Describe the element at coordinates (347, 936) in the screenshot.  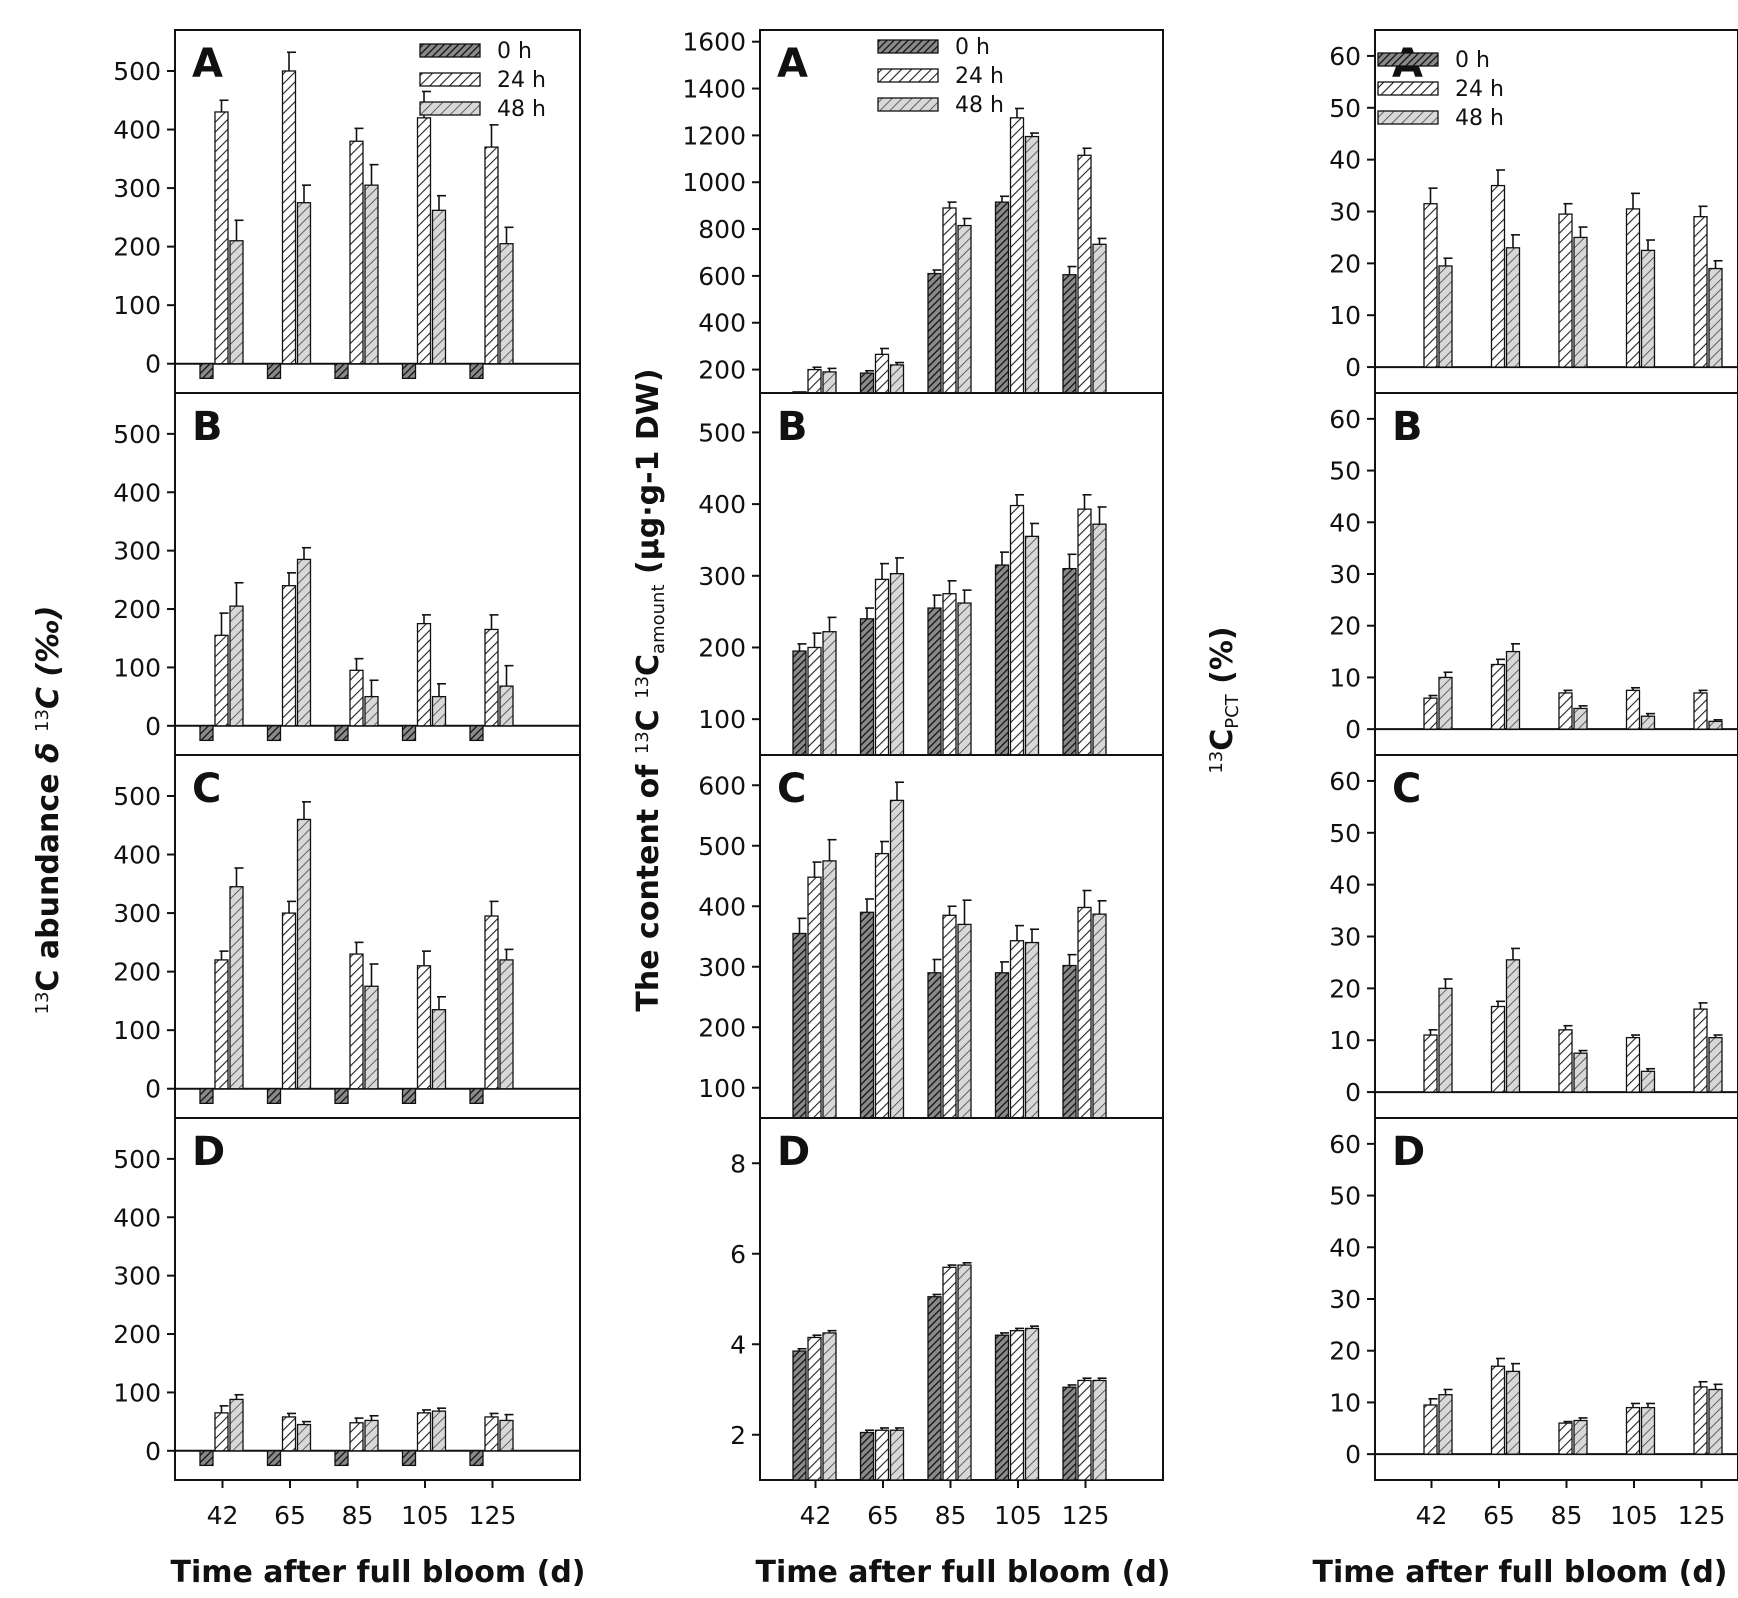
I see `panel-1-C: 0 100 200 300 400 500 C` at that location.